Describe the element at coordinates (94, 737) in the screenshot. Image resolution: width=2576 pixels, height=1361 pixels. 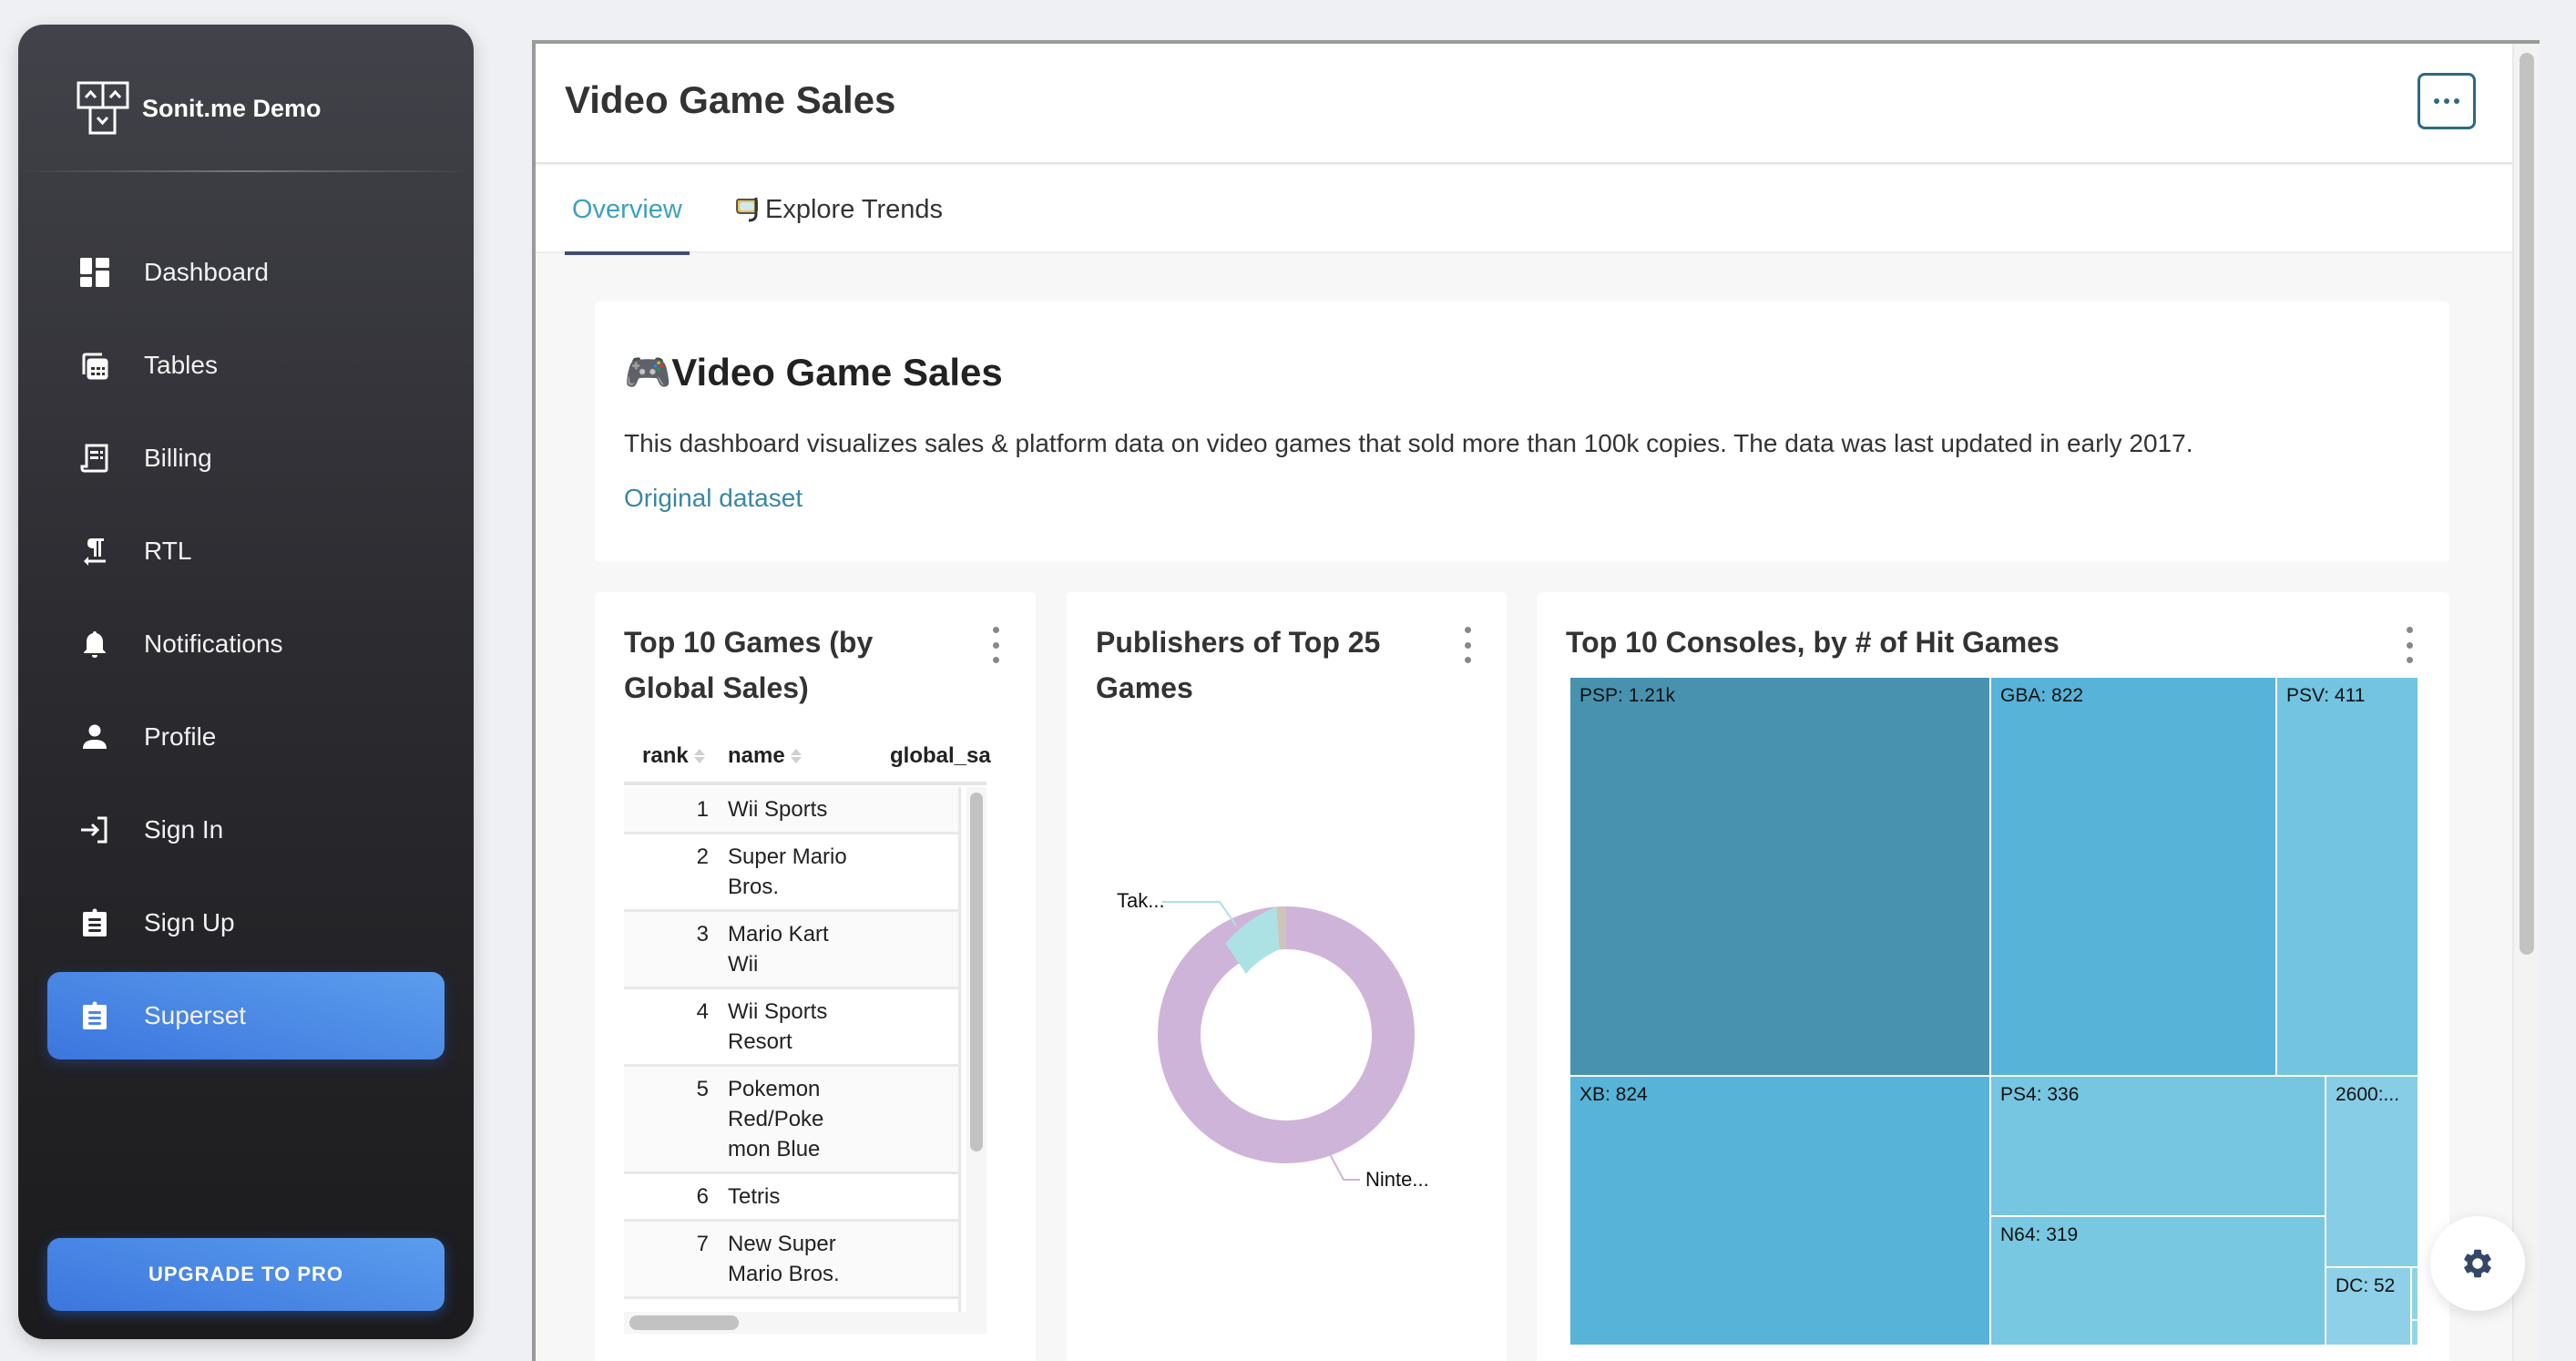
I see `person-icon` at that location.